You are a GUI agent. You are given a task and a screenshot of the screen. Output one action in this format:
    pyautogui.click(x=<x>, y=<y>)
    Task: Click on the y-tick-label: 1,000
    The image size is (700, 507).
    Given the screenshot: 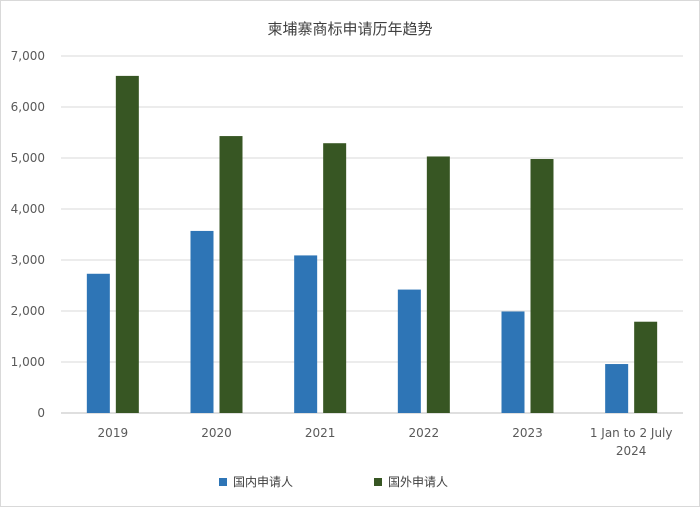 What is the action you would take?
    pyautogui.click(x=28, y=362)
    